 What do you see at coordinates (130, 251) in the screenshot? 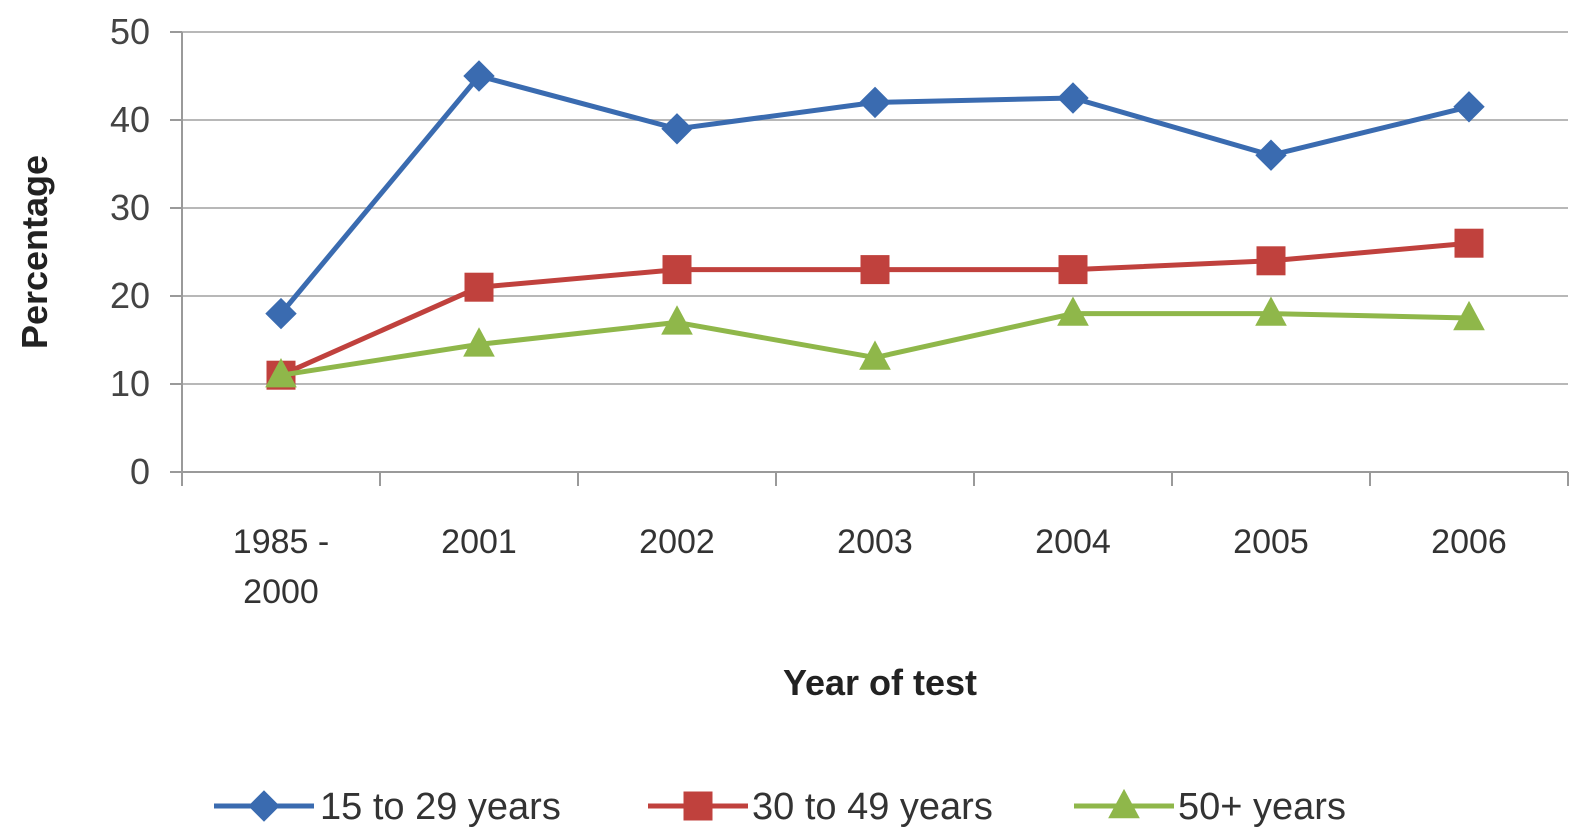
I see `y-axis-tick-labels: 0 10 20 30 40 50` at bounding box center [130, 251].